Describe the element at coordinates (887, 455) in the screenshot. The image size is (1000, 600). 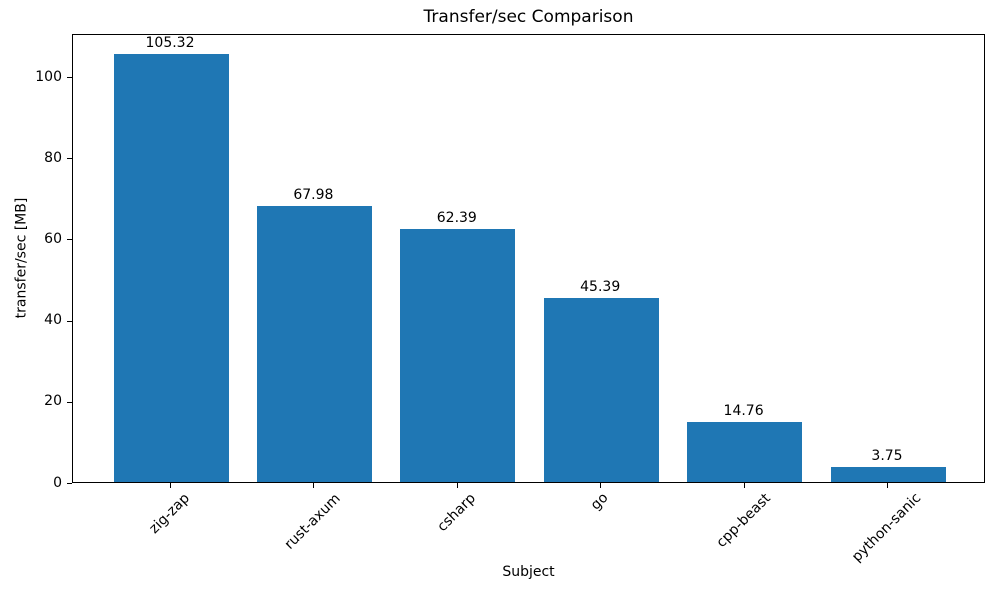
I see `bar-value-label: 3.75` at that location.